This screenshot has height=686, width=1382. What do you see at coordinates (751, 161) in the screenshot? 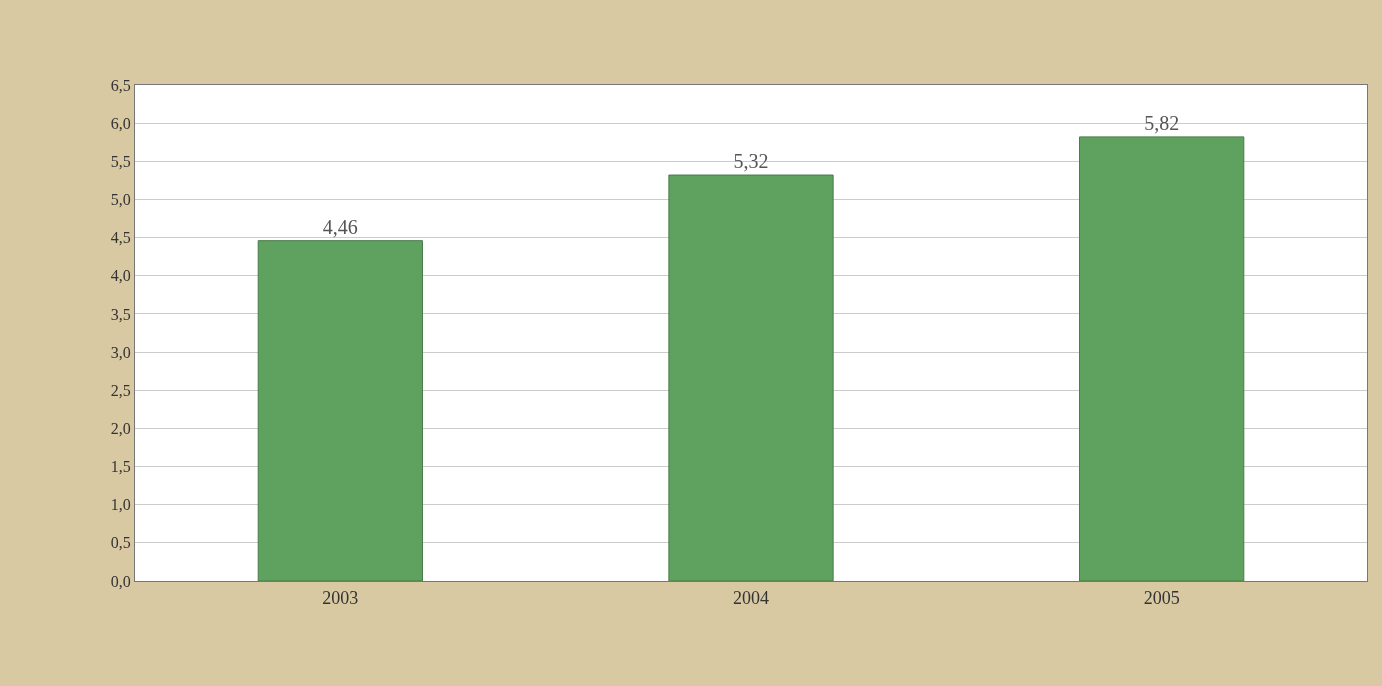
I see `data-label: 5,32` at bounding box center [751, 161].